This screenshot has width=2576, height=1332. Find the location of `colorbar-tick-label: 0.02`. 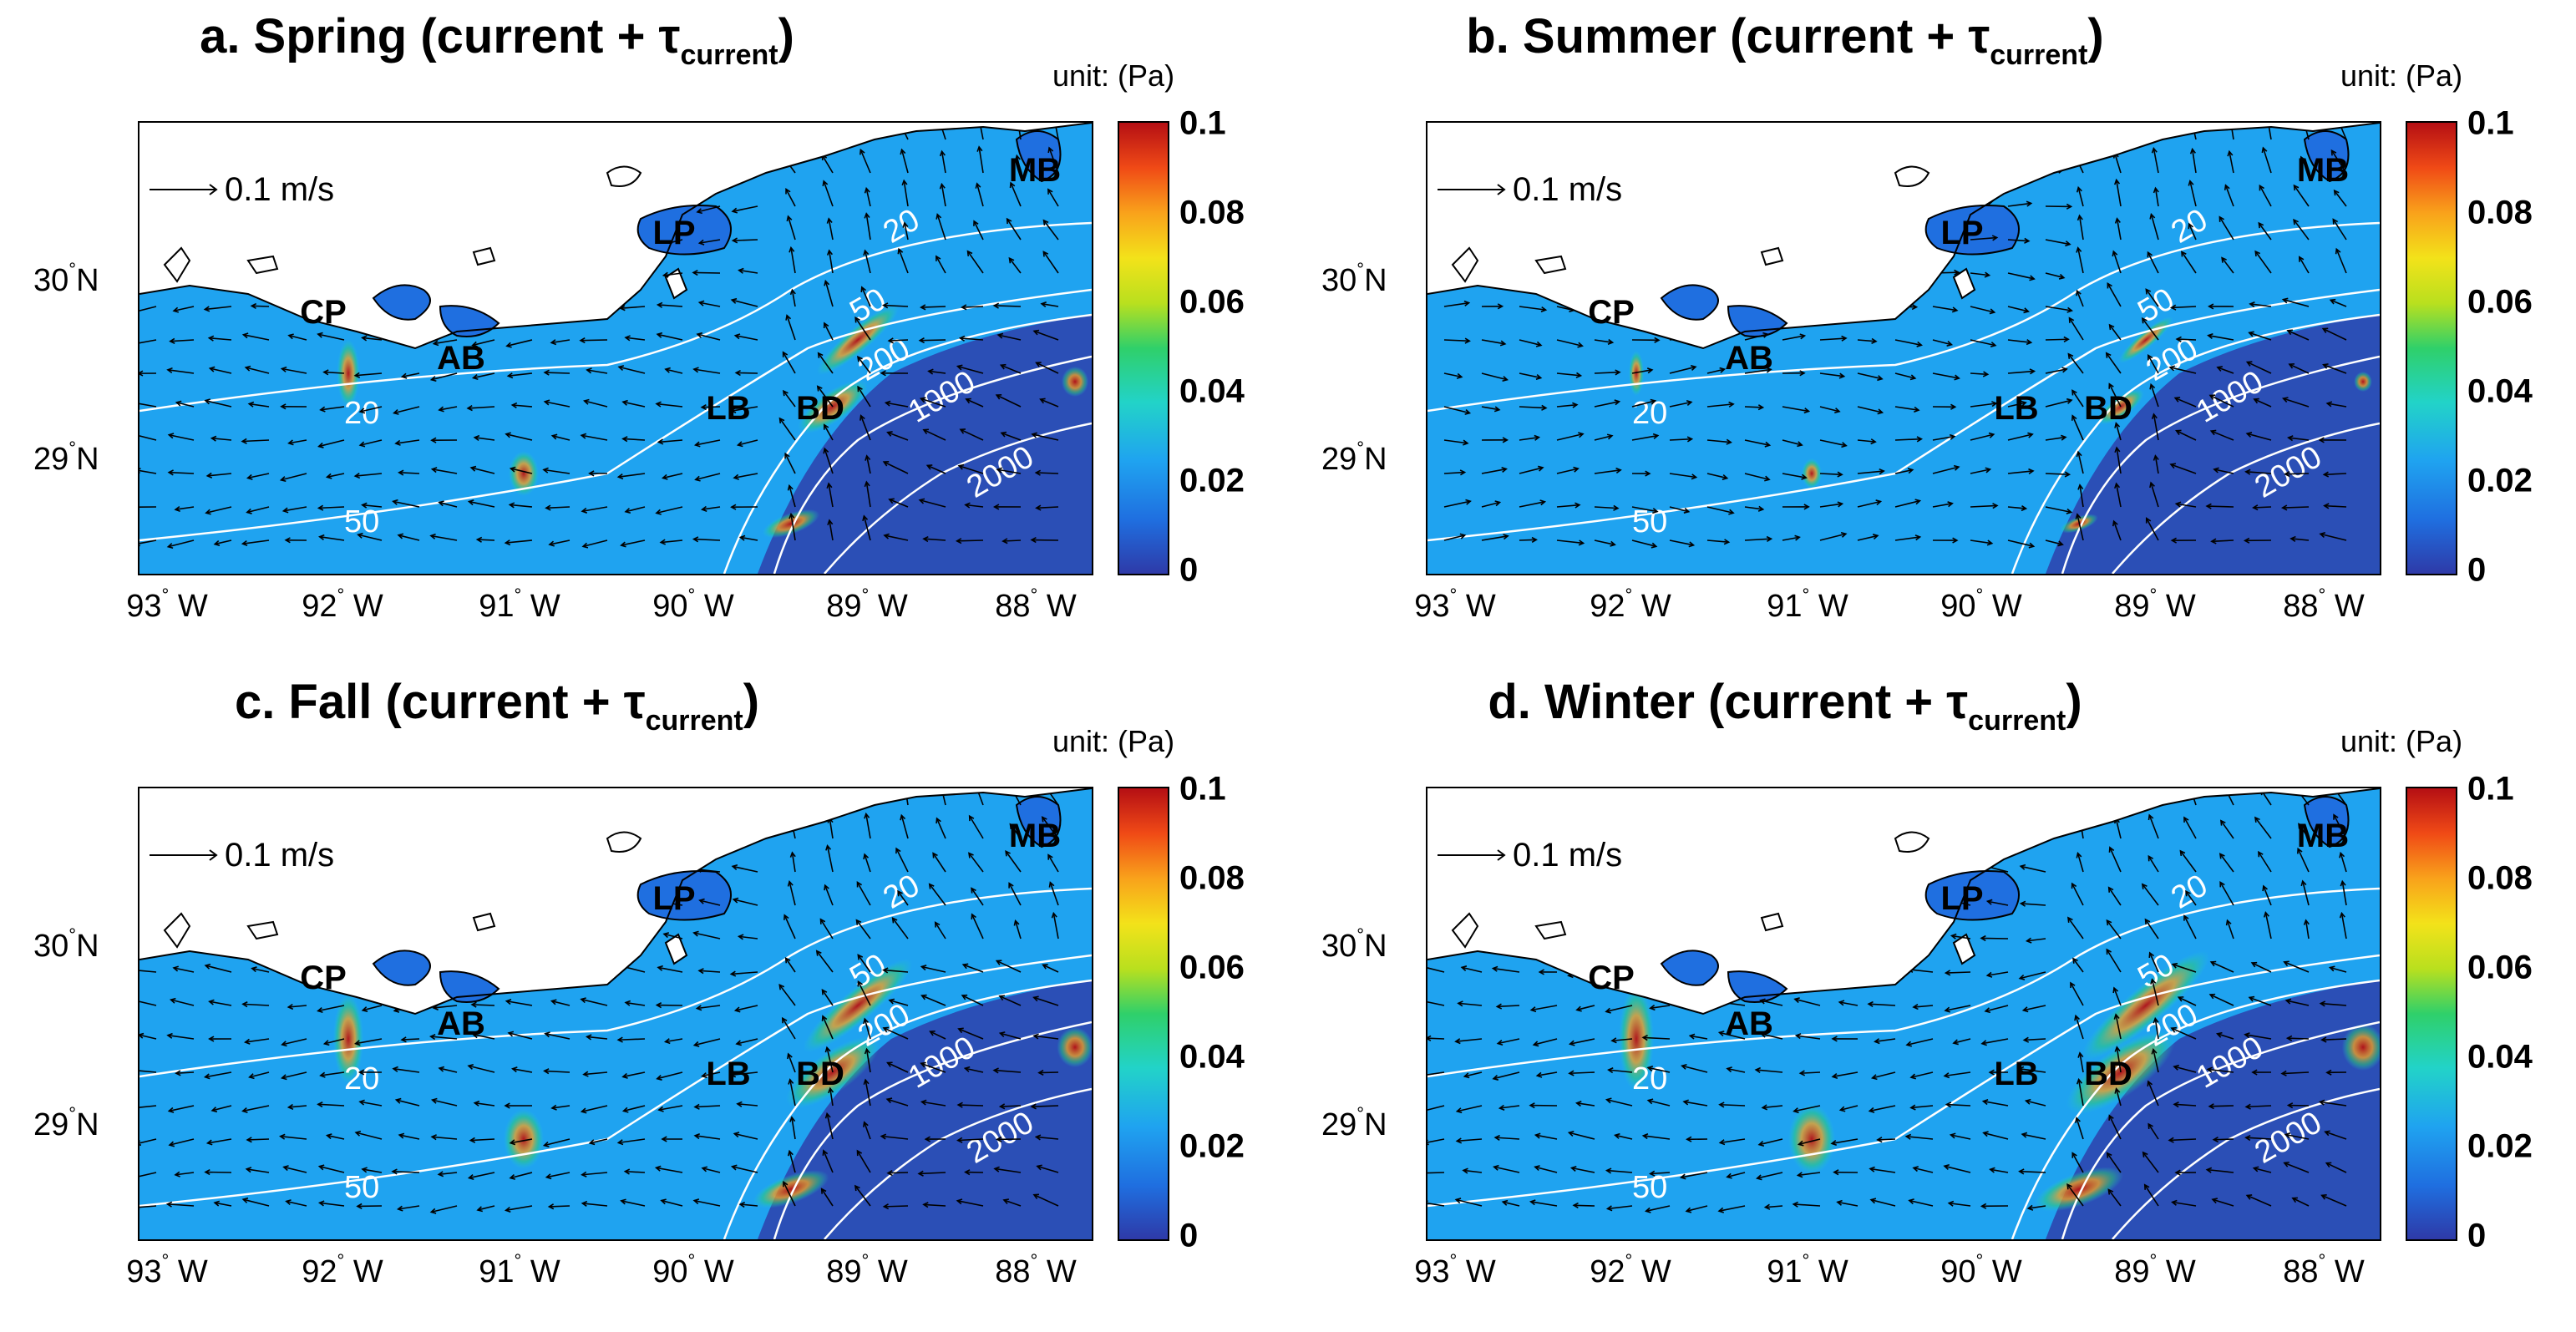

colorbar-tick-label: 0.02 is located at coordinates (2500, 1146).